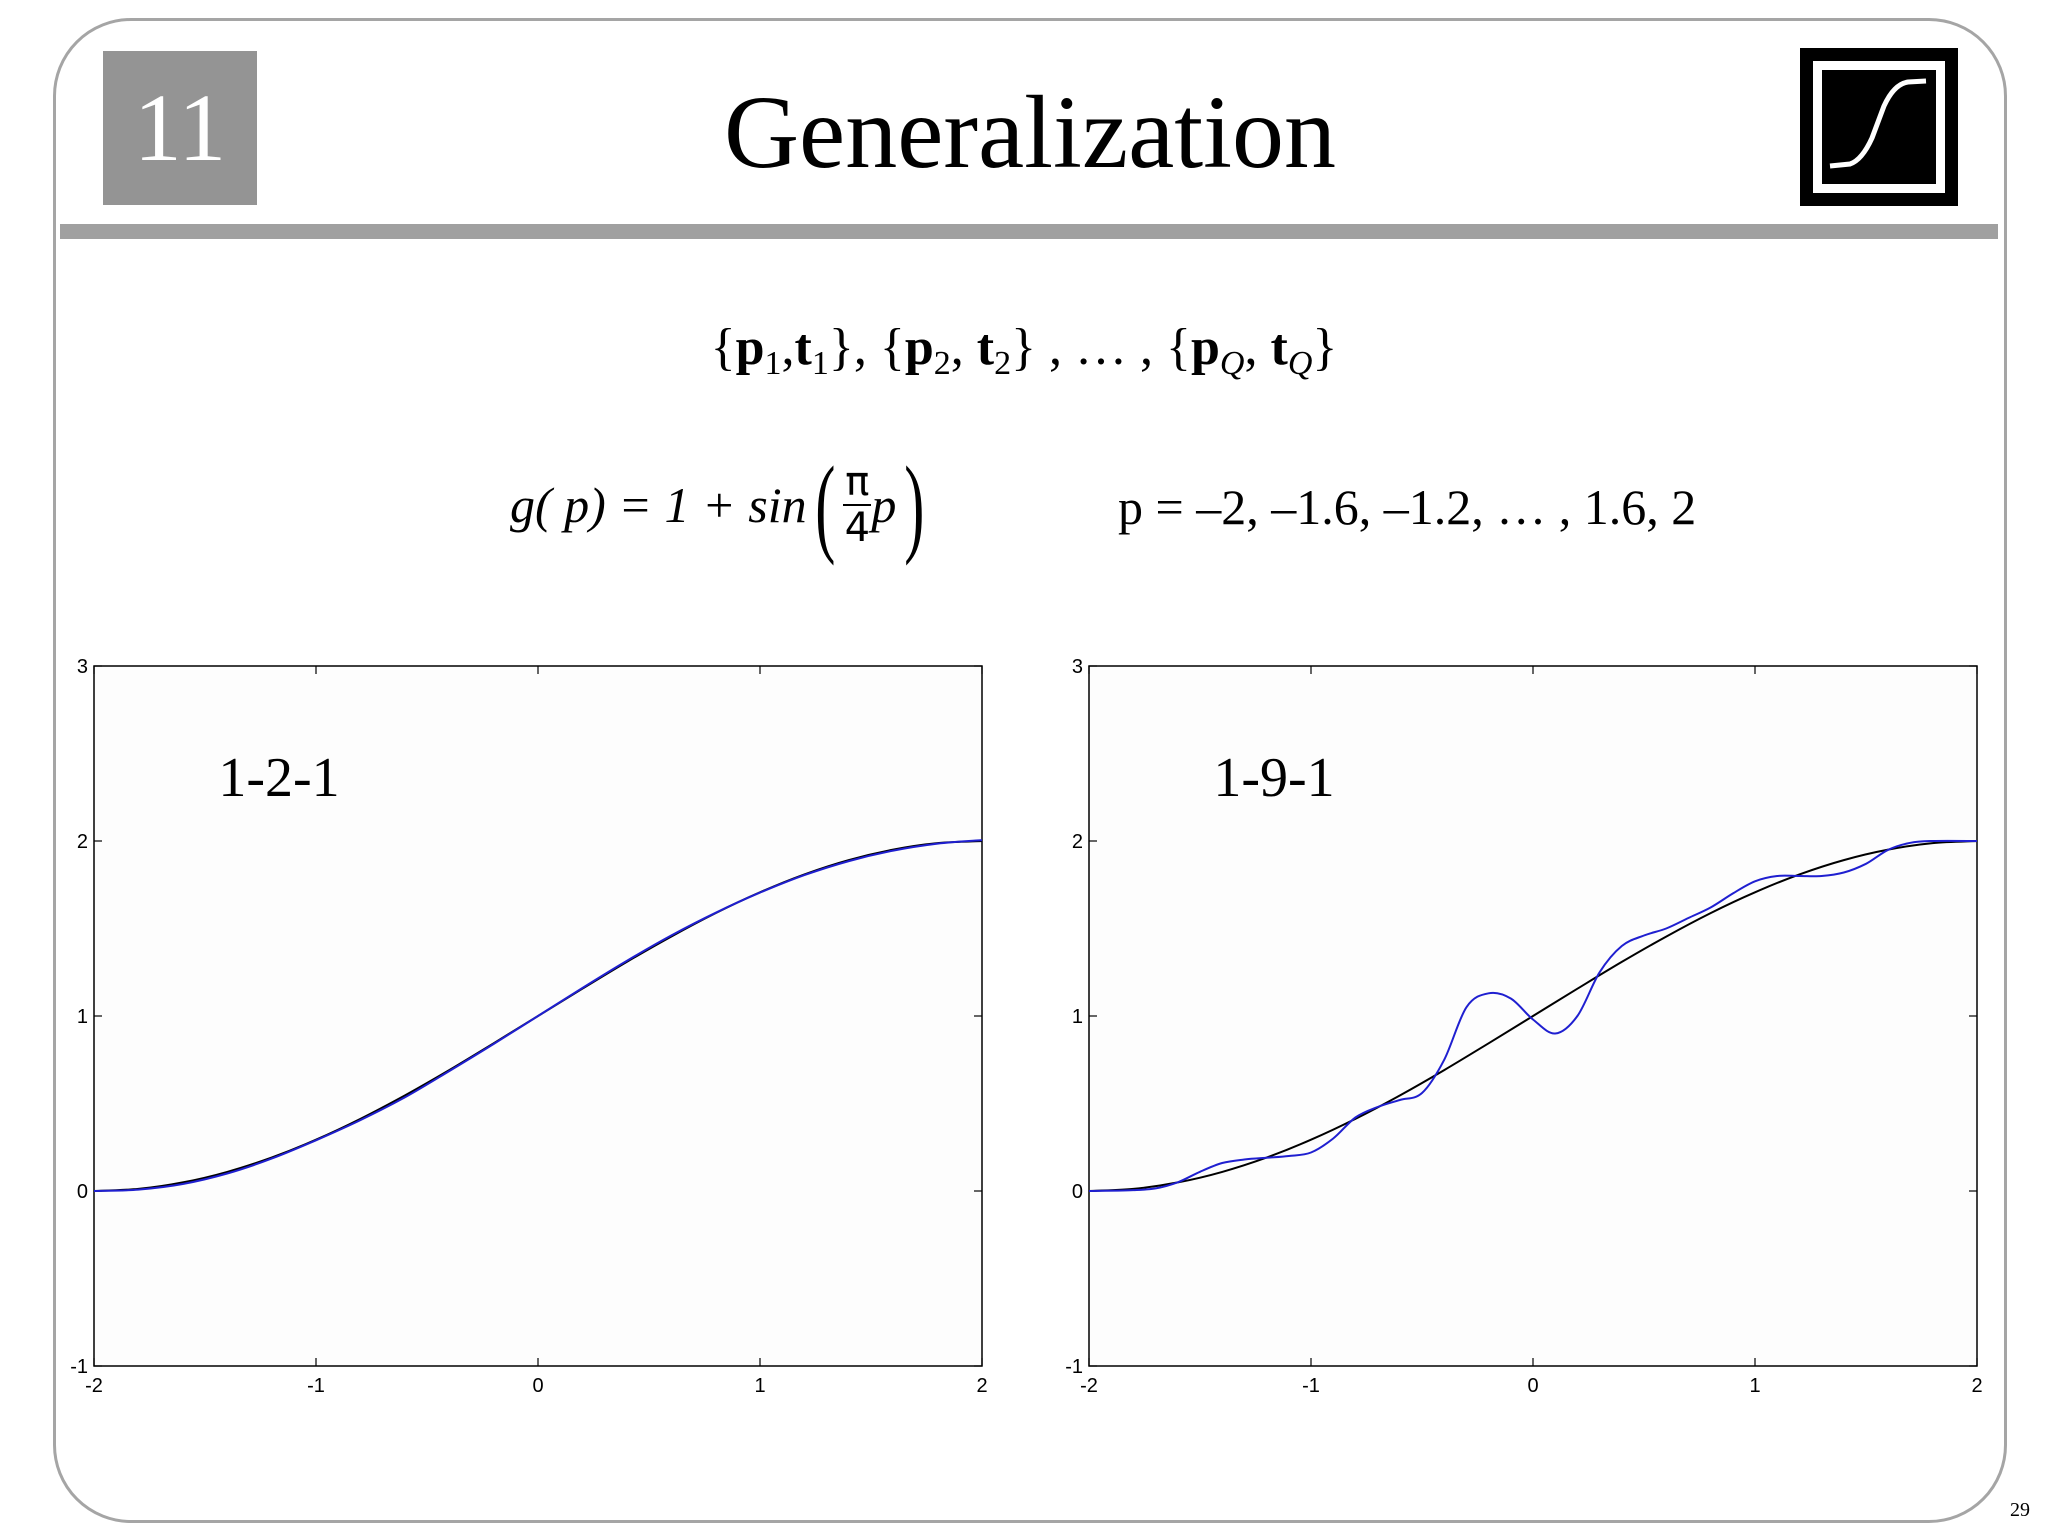 The height and width of the screenshot is (1536, 2048). Describe the element at coordinates (180, 128) in the screenshot. I see `chapter-number-box: 11` at that location.